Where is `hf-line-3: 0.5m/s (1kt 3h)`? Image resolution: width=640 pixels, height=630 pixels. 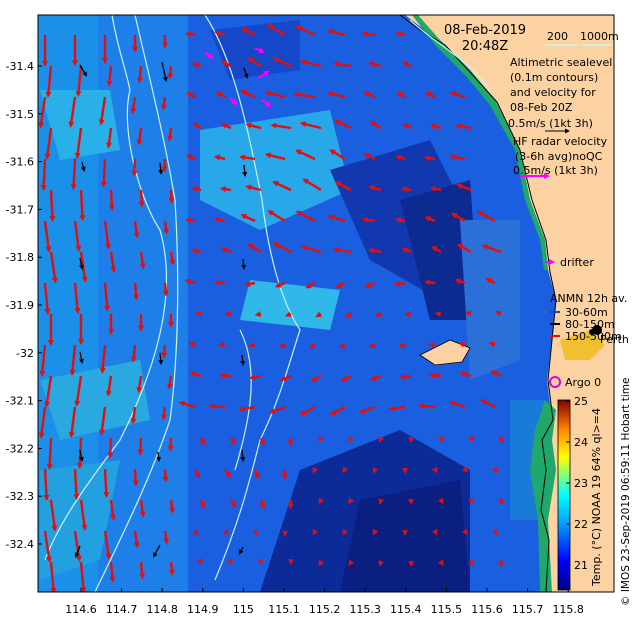
hf-line-3: 0.5m/s (1kt 3h) is located at coordinates (555, 170).